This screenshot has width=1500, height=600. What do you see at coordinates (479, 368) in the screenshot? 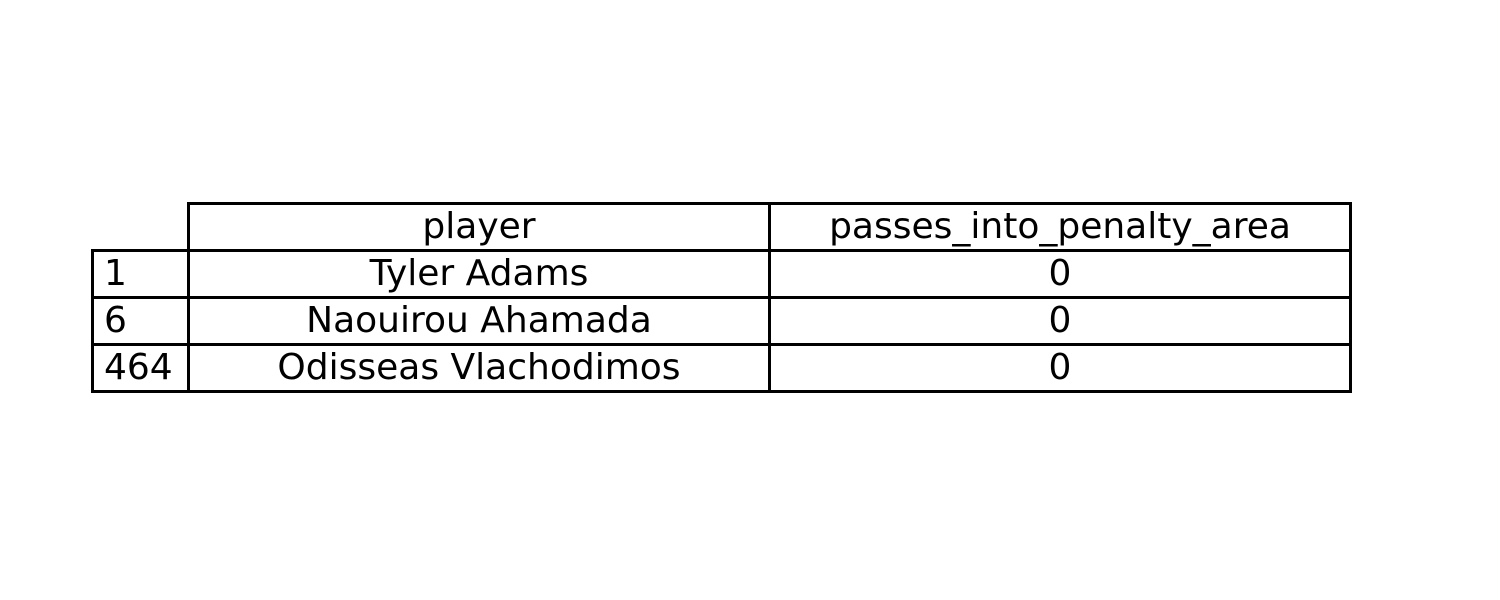
I see `player-cell: Odisseas Vlachodimos` at bounding box center [479, 368].